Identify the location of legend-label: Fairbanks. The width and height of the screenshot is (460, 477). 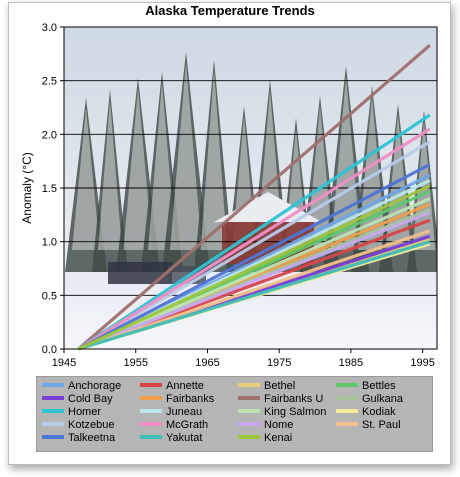
(190, 399).